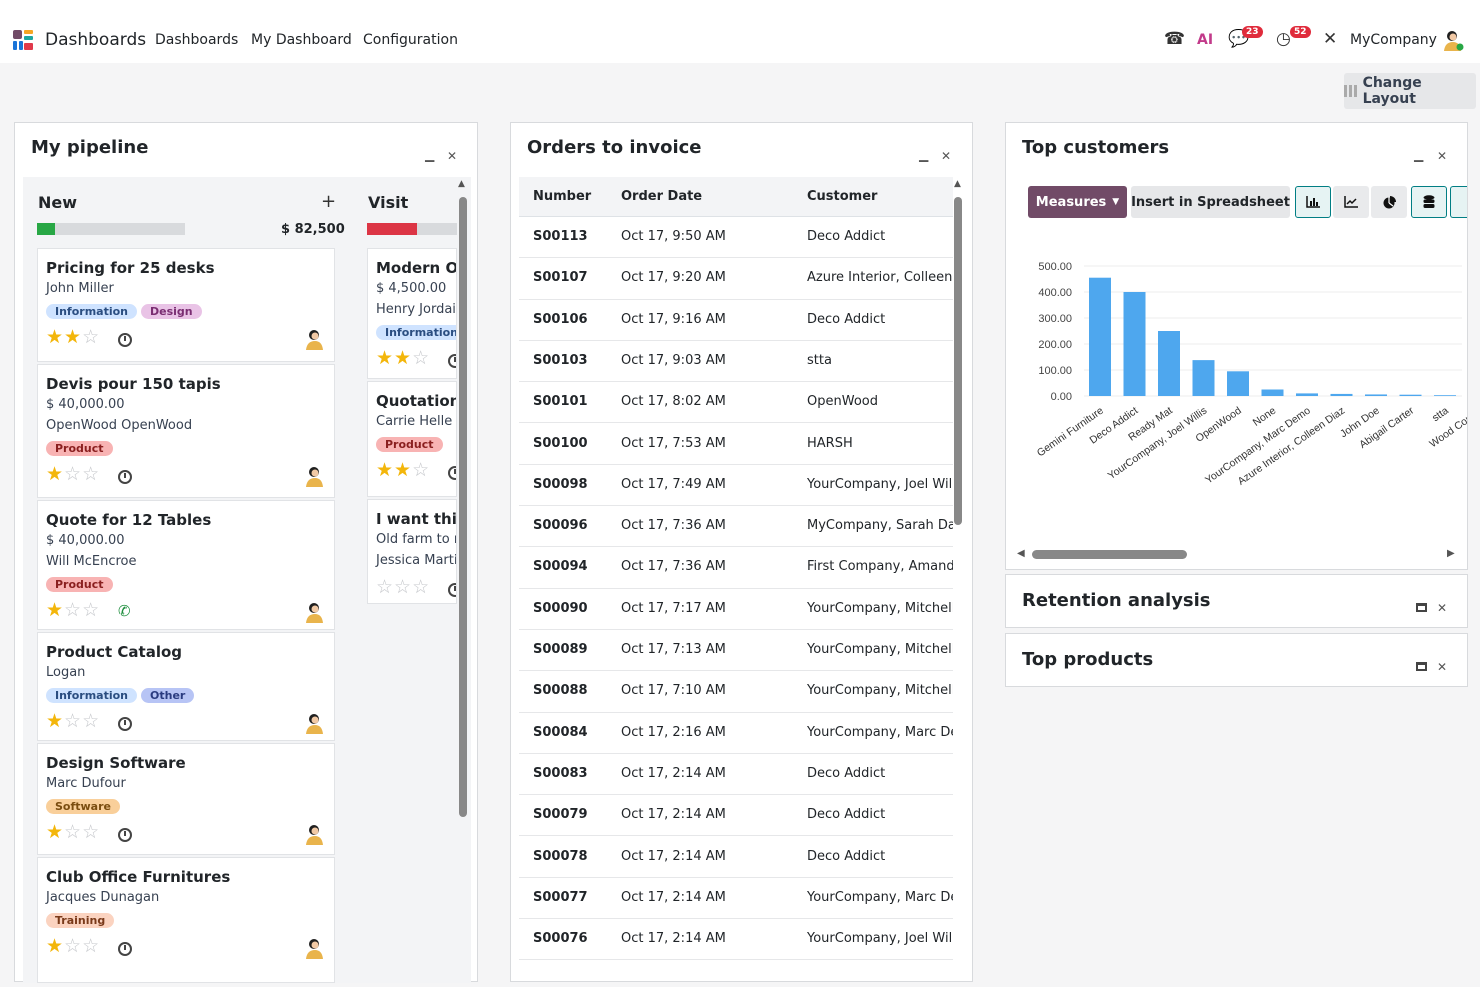 This screenshot has height=987, width=1480. Describe the element at coordinates (1205, 40) in the screenshot. I see `ai-icon: AI` at that location.